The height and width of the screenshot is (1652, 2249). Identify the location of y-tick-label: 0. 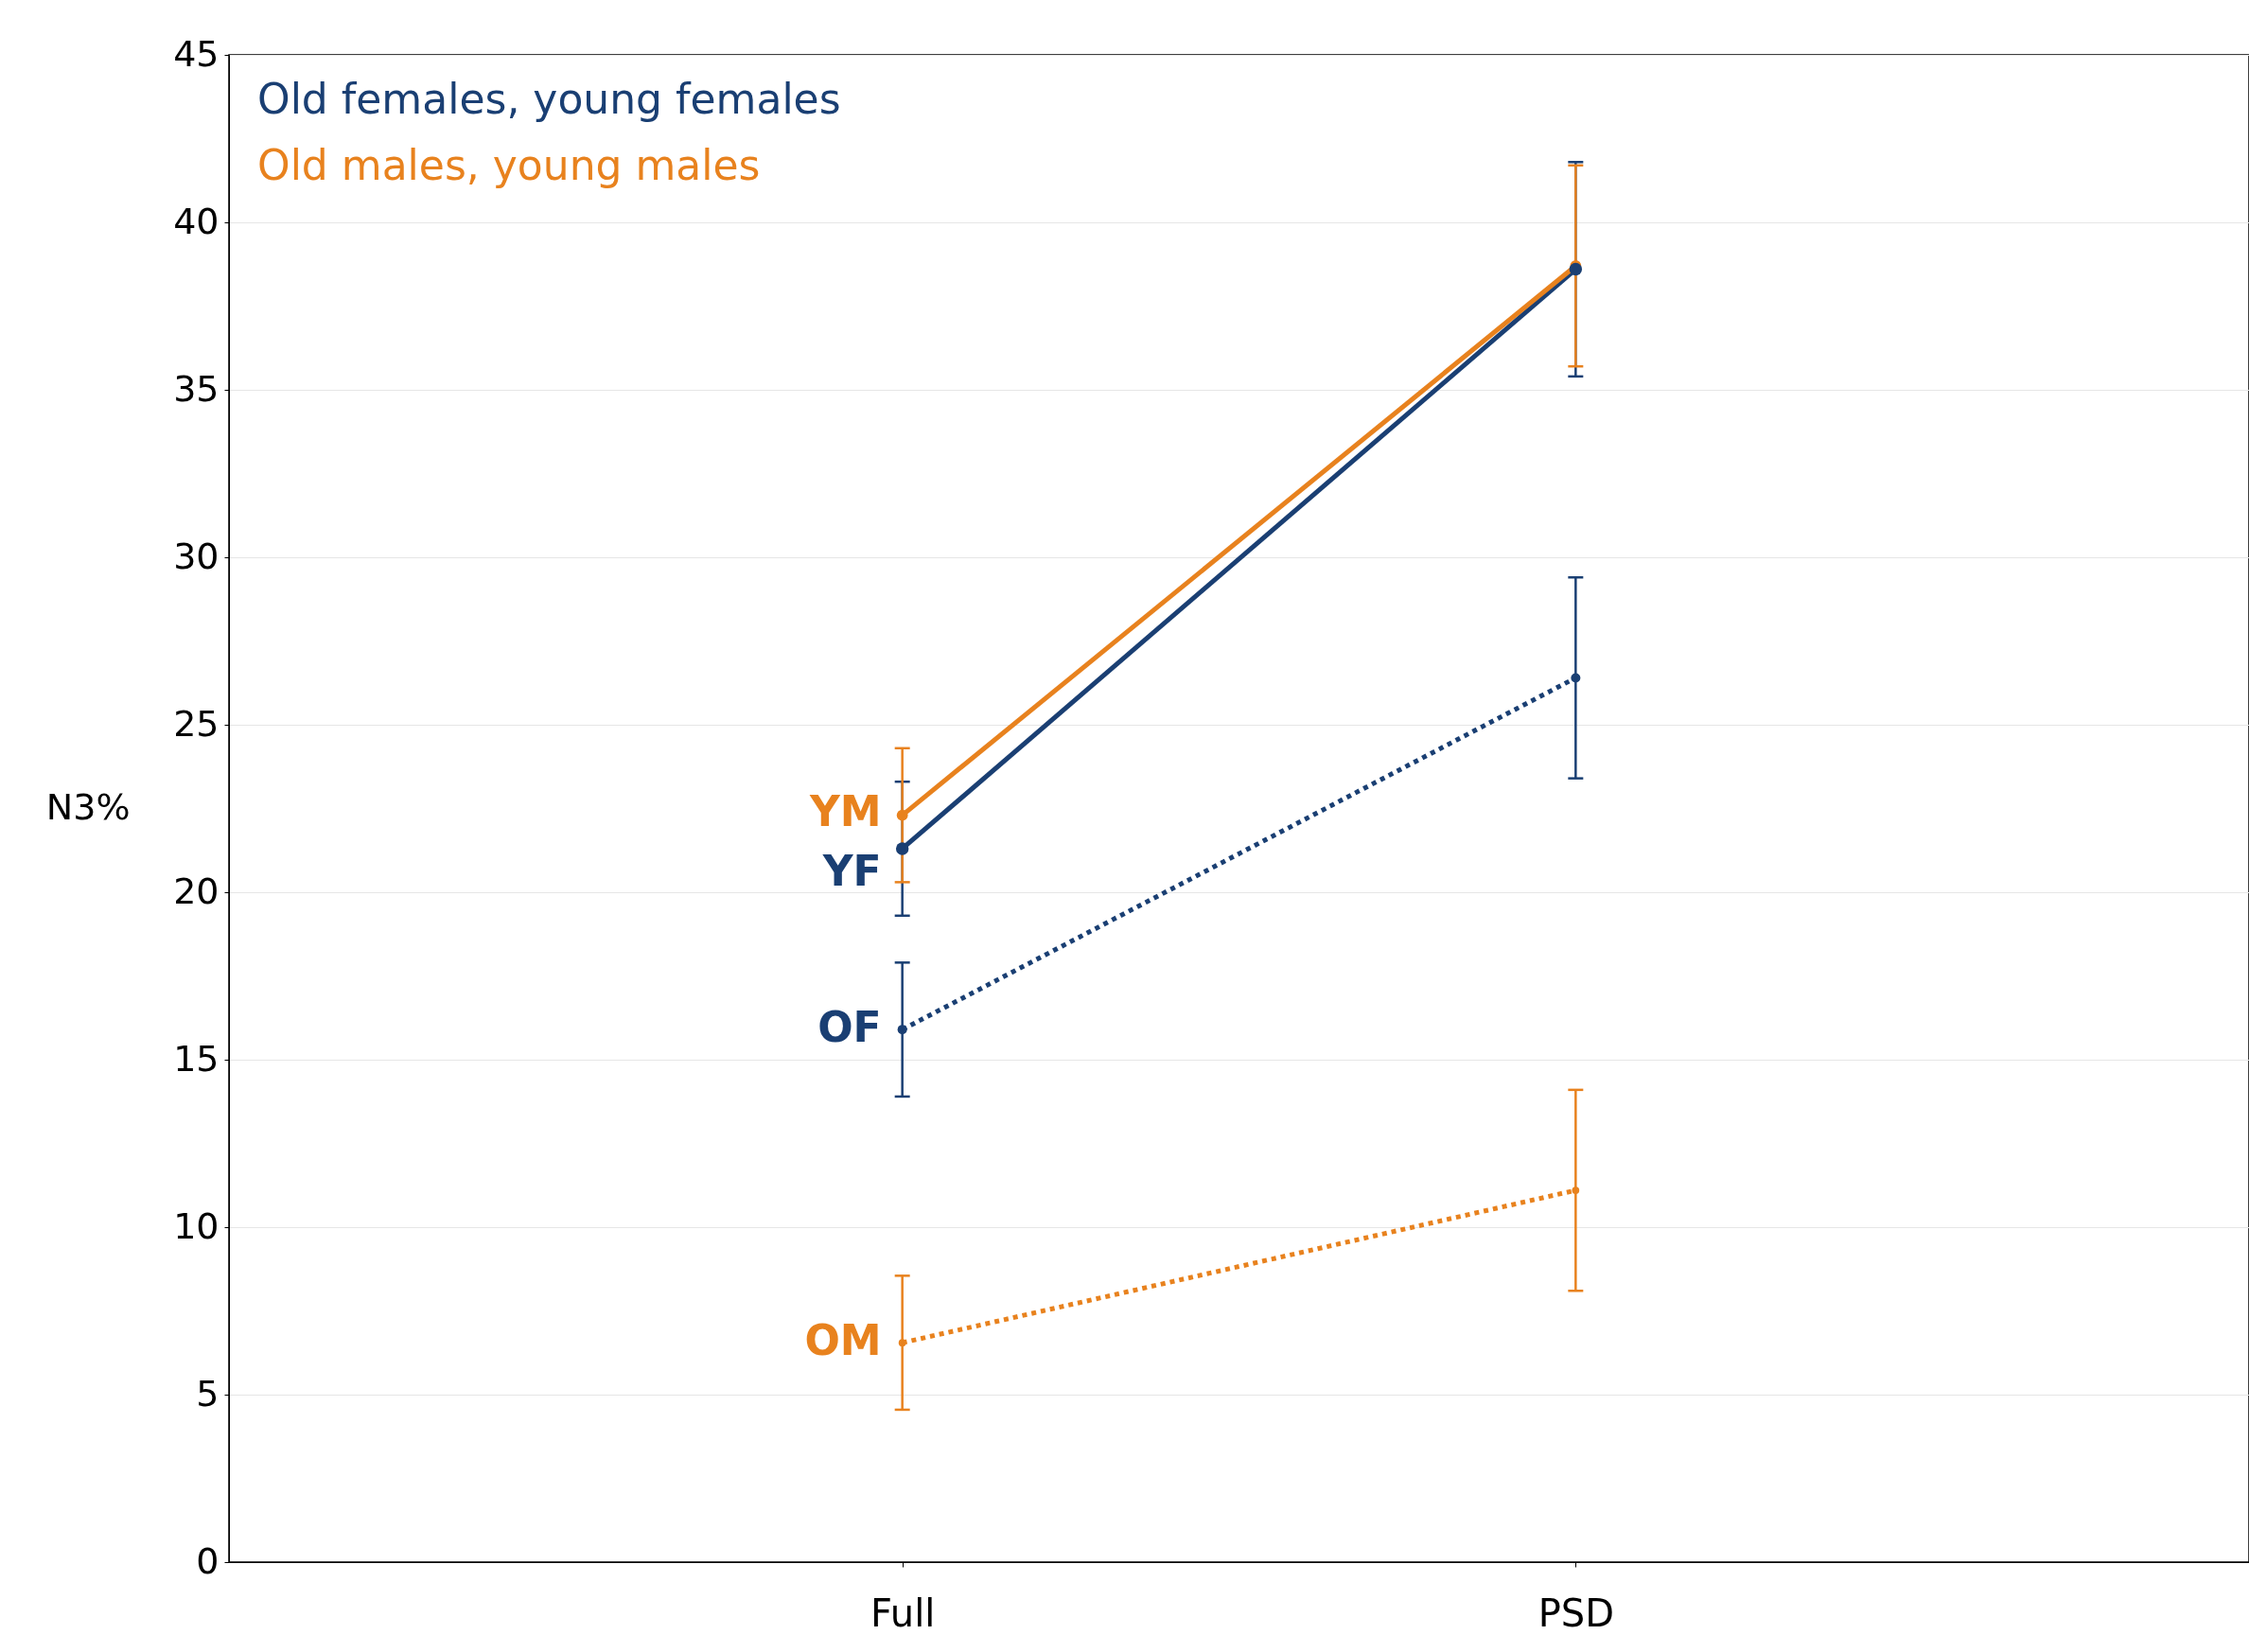
(208, 1560).